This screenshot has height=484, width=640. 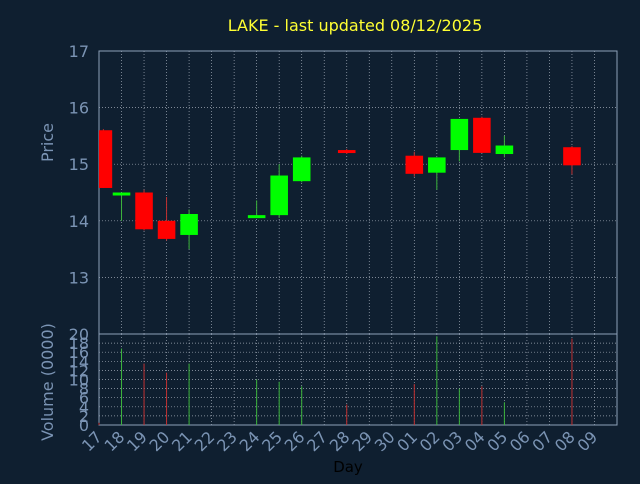 What do you see at coordinates (79, 277) in the screenshot?
I see `price-tick-label: 13` at bounding box center [79, 277].